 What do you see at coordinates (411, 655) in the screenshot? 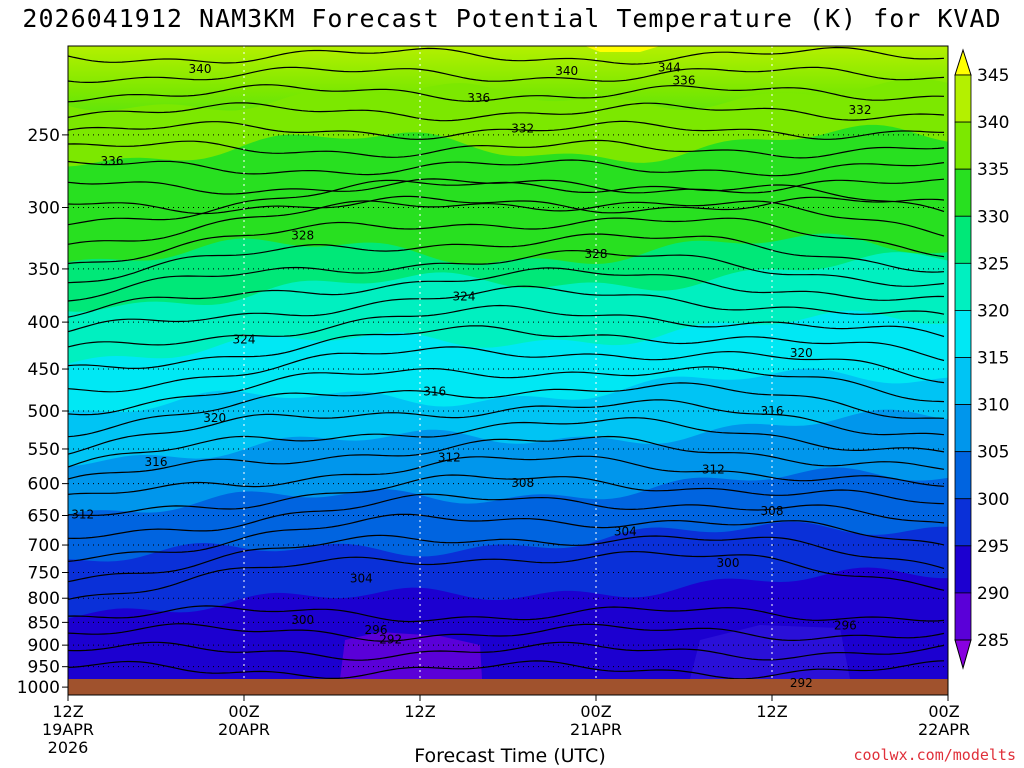
I see `cold-pocket` at bounding box center [411, 655].